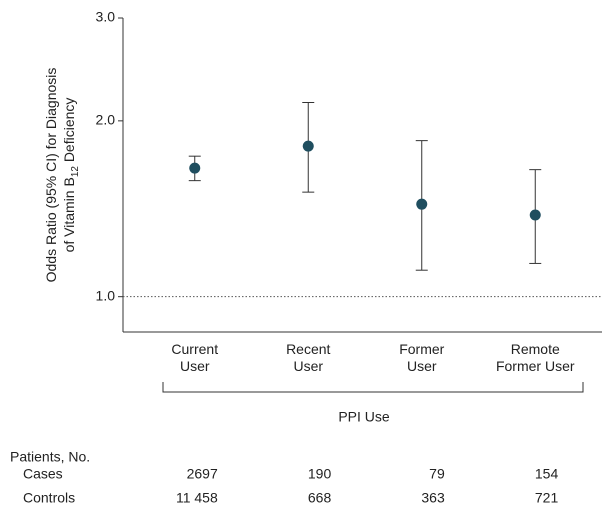  Describe the element at coordinates (194, 357) in the screenshot. I see `x-tick-label: Current User` at that location.